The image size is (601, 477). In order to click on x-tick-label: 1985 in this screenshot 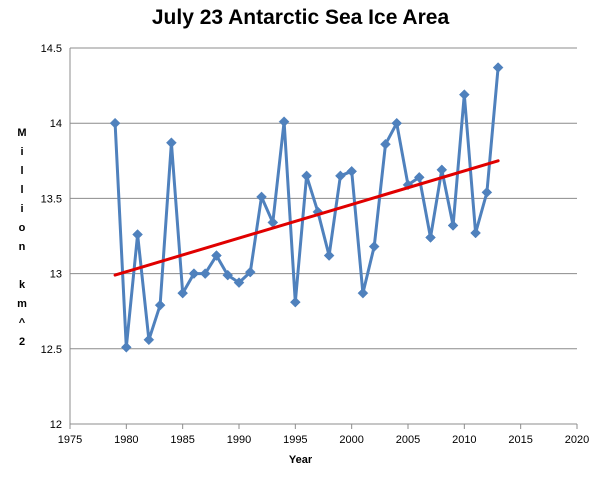, I will do `click(182, 440)`.